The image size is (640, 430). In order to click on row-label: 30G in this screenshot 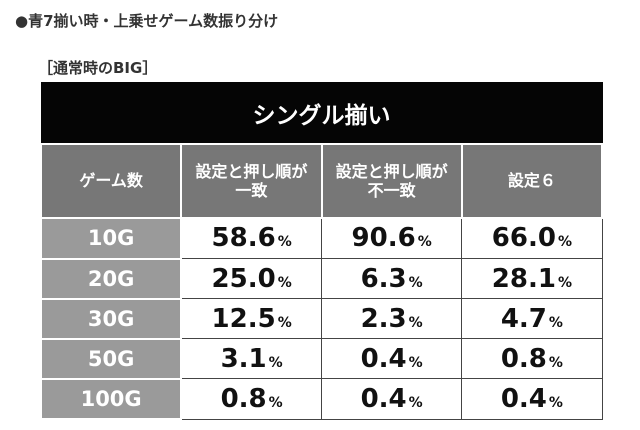, I will do `click(111, 318)`.